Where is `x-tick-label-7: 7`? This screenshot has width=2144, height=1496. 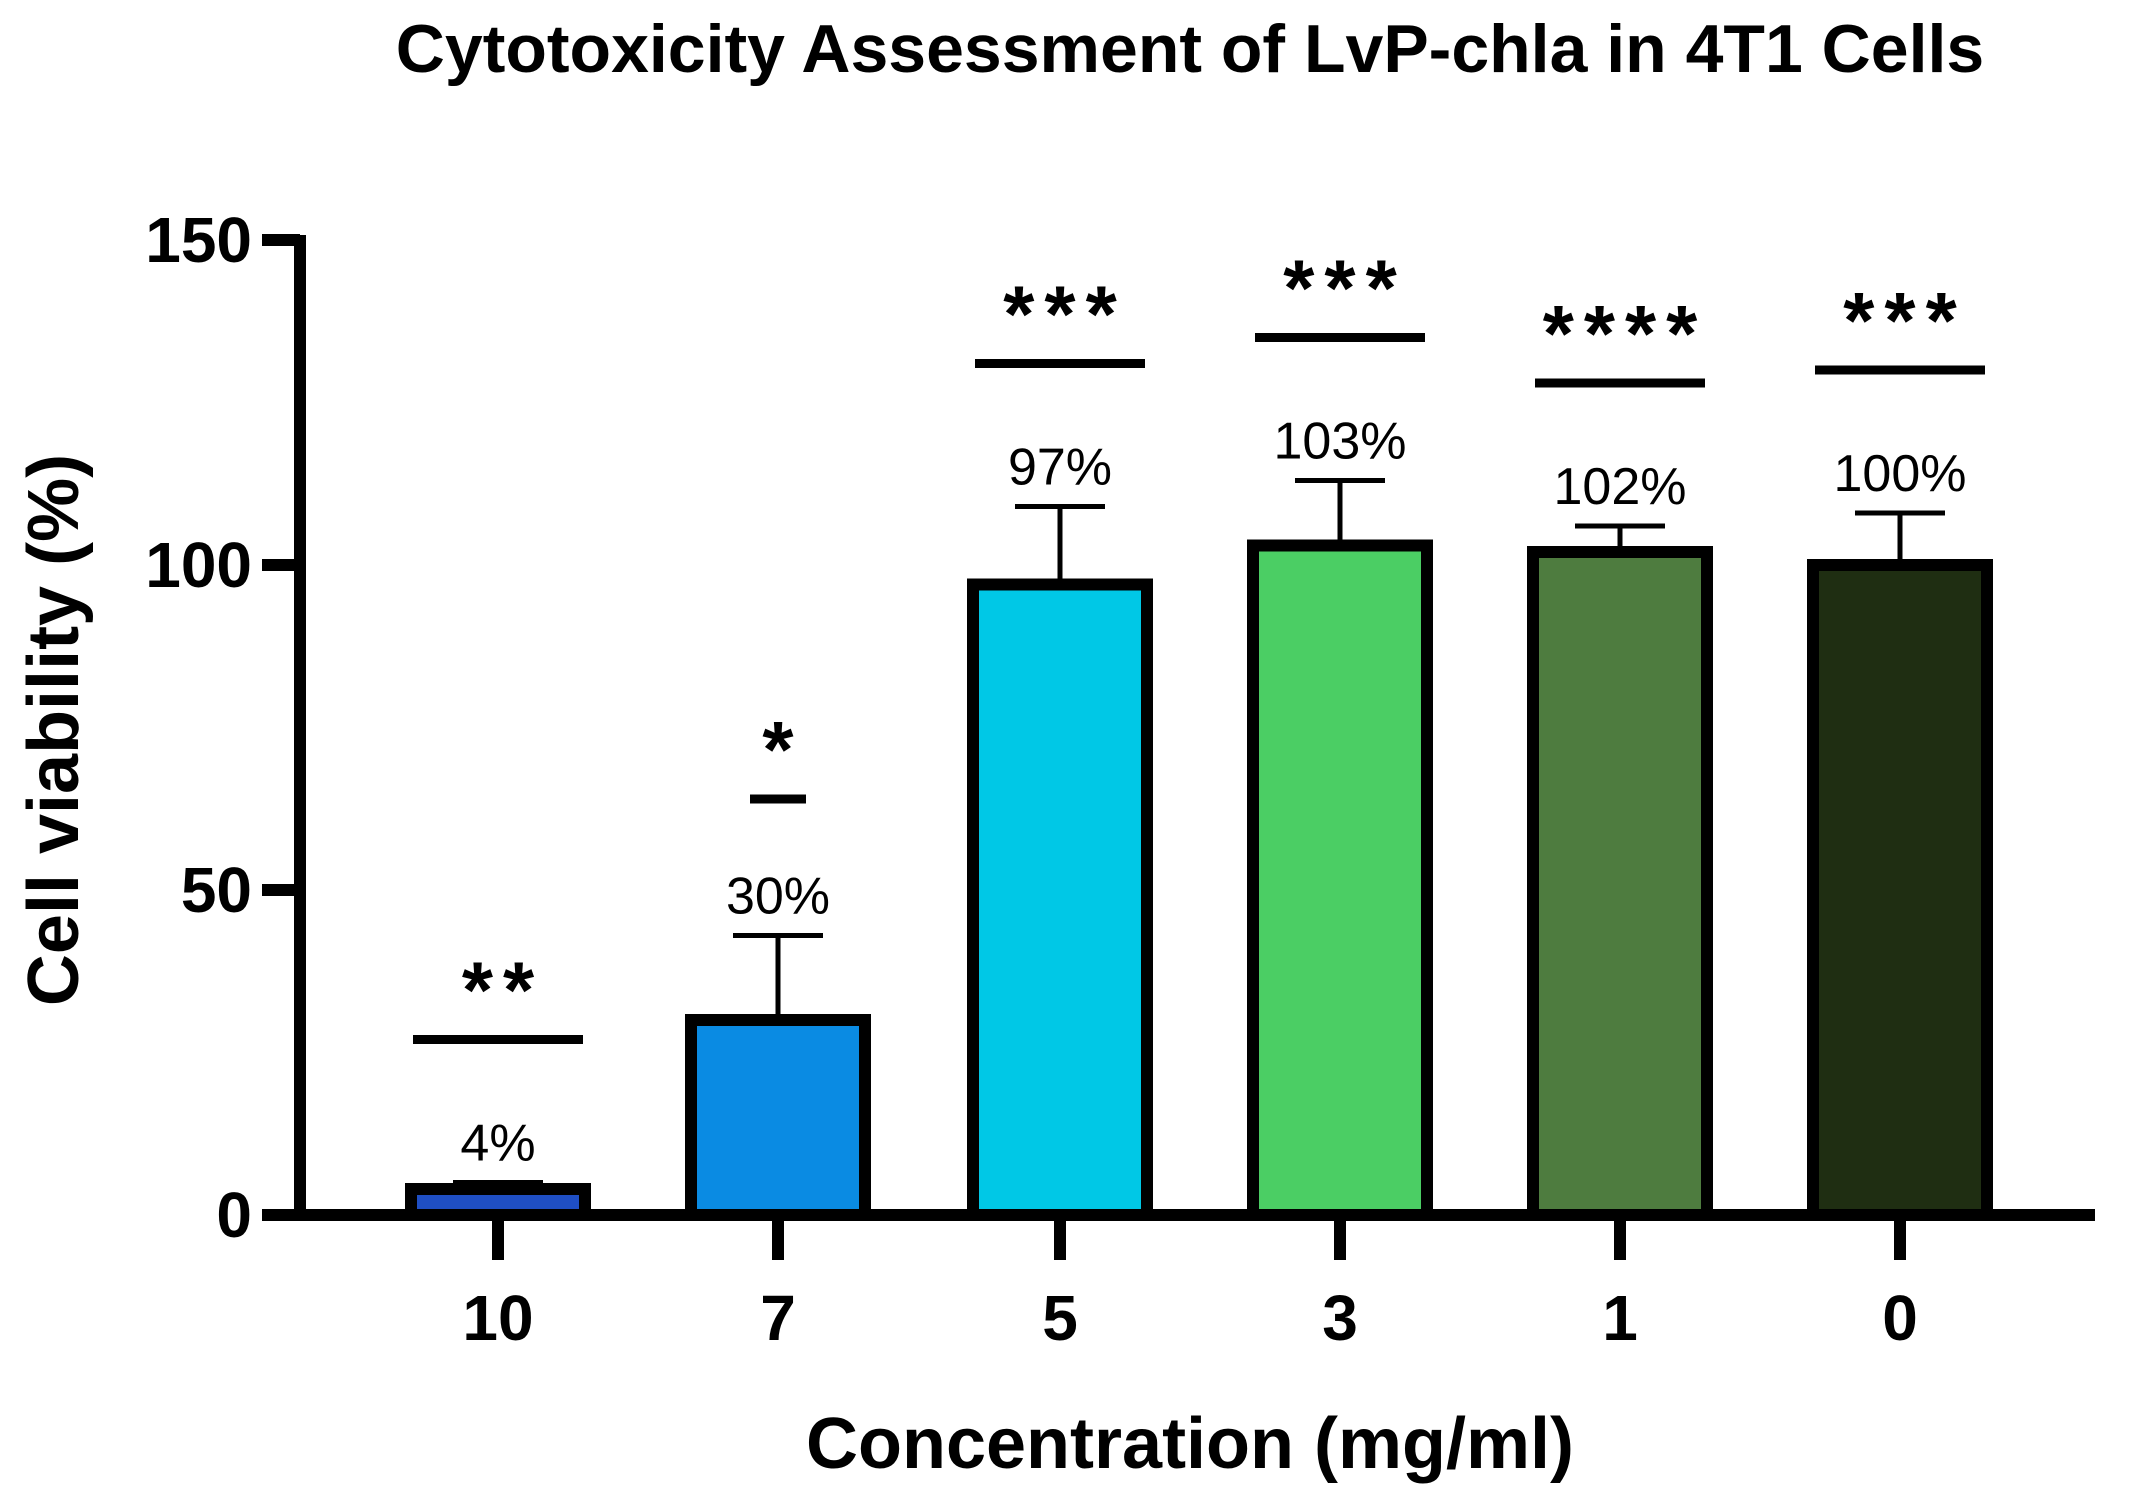 x-tick-label-7: 7 is located at coordinates (778, 1318).